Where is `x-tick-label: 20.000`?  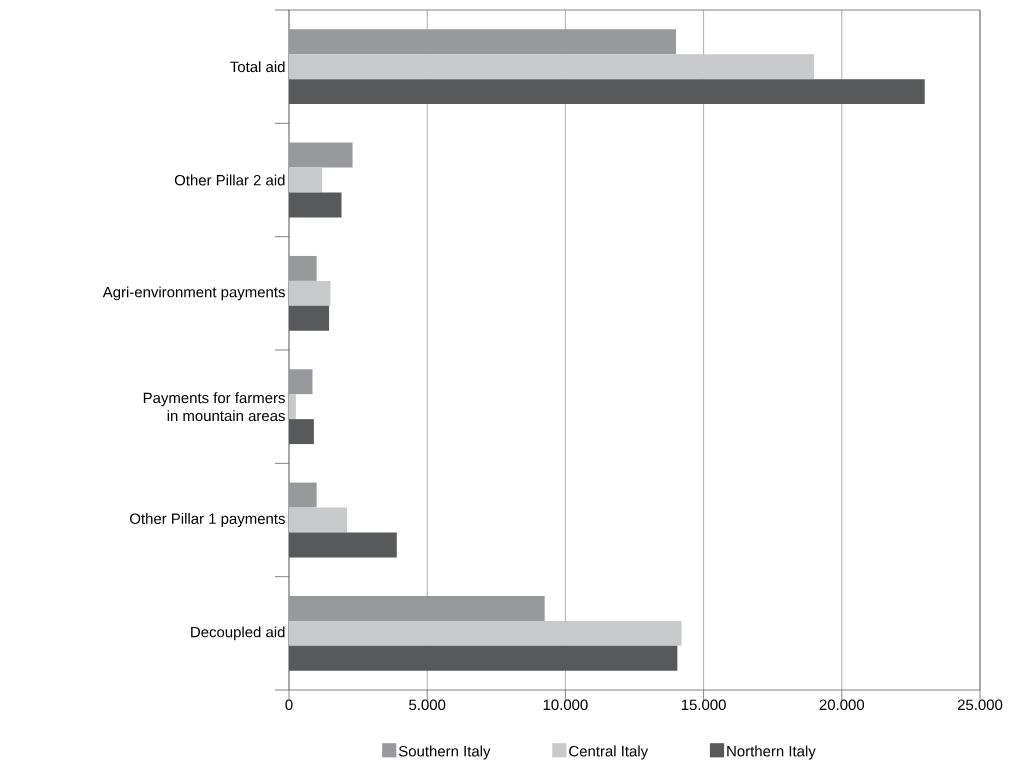
x-tick-label: 20.000 is located at coordinates (842, 705).